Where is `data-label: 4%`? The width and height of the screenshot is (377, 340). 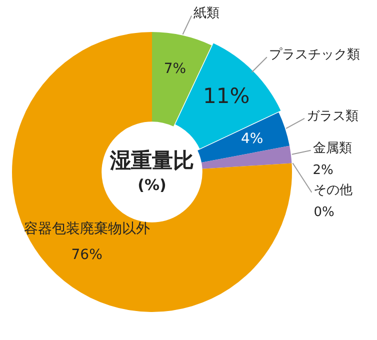 data-label: 4% is located at coordinates (252, 139).